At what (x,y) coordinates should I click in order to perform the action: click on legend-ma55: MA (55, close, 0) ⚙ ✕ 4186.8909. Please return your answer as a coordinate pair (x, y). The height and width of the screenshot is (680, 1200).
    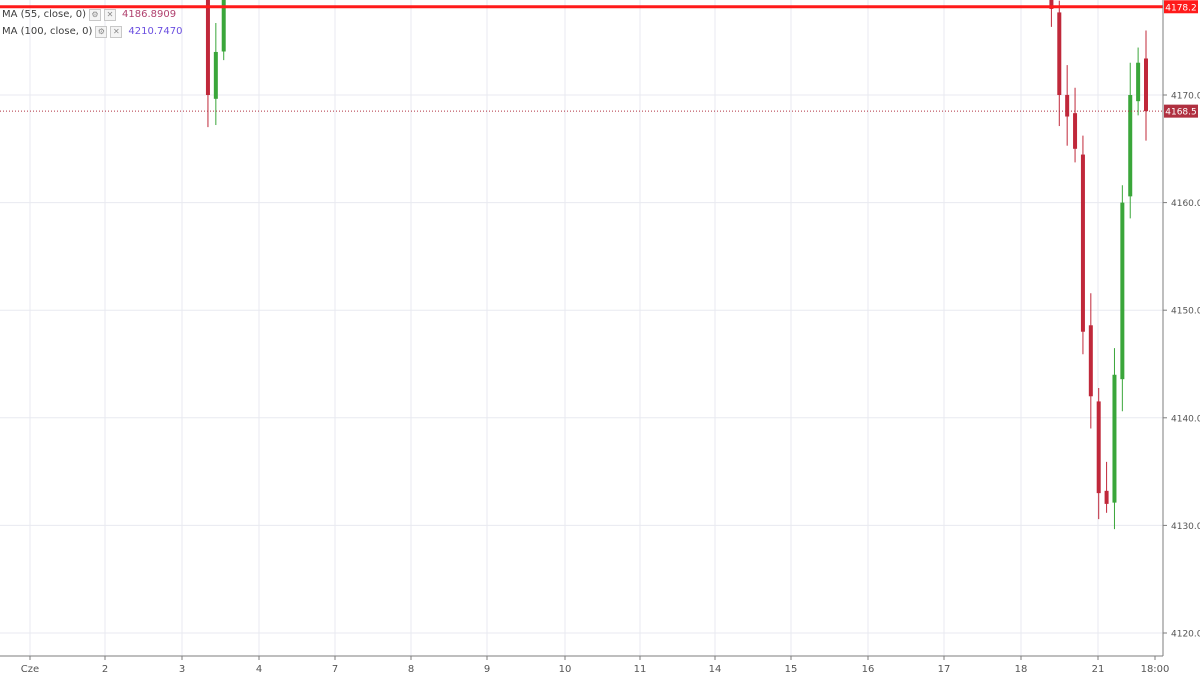
    Looking at the image, I should click on (92, 14).